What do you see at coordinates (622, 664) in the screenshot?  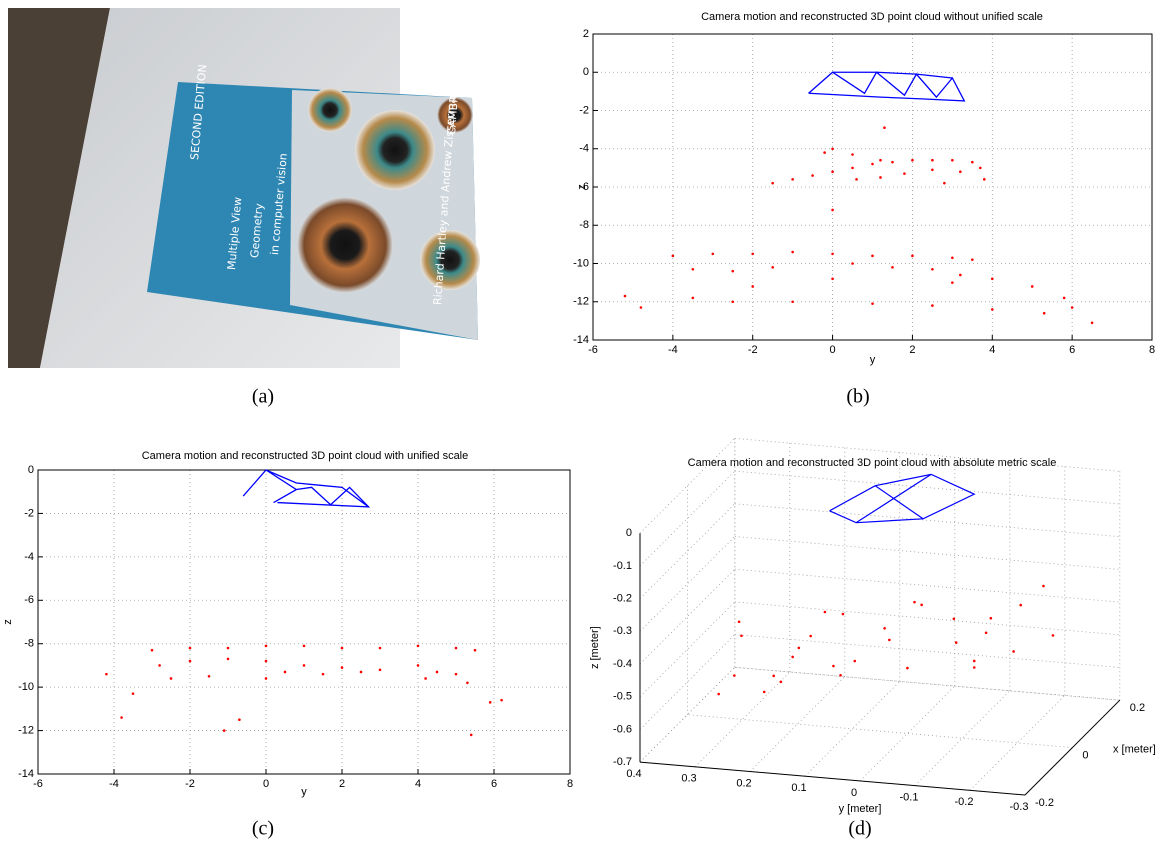 I see `z-tick-label: -0.4` at bounding box center [622, 664].